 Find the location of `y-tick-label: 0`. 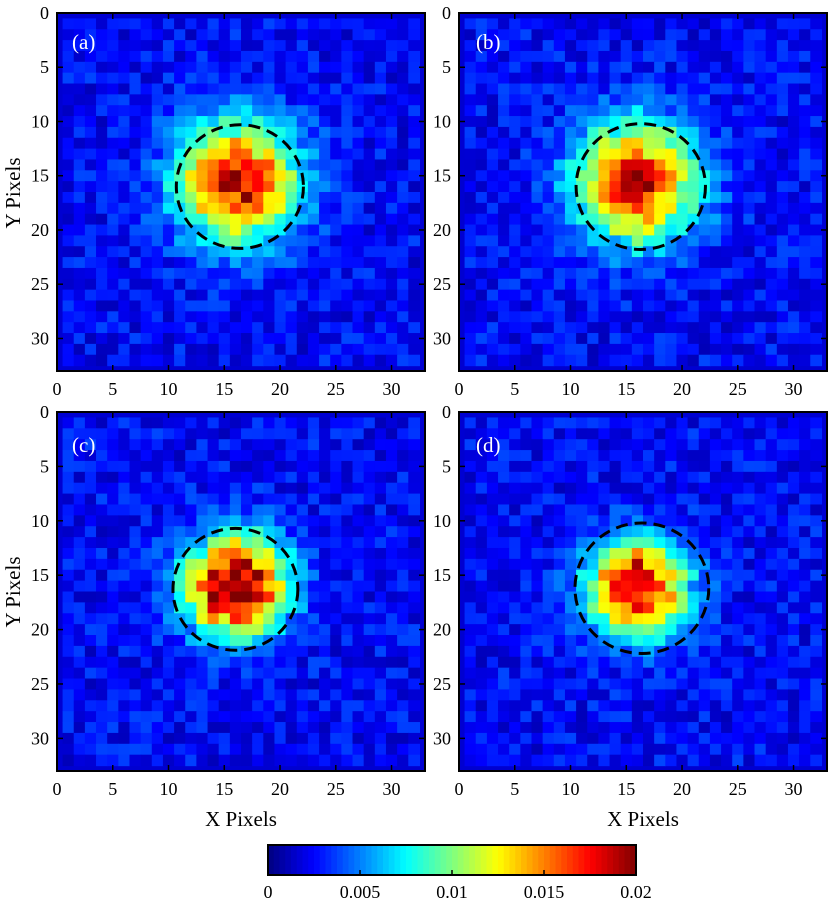

y-tick-label: 0 is located at coordinates (446, 412).